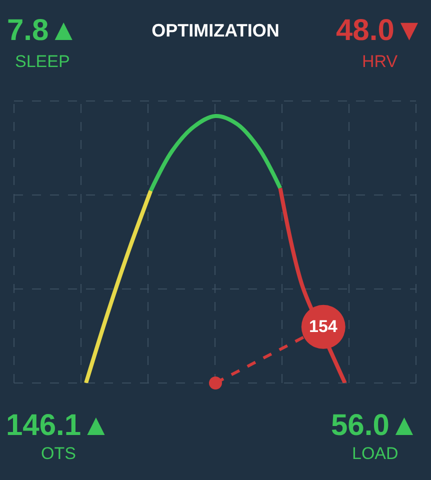 This screenshot has width=431, height=480. What do you see at coordinates (323, 326) in the screenshot?
I see `annotation: 154` at bounding box center [323, 326].